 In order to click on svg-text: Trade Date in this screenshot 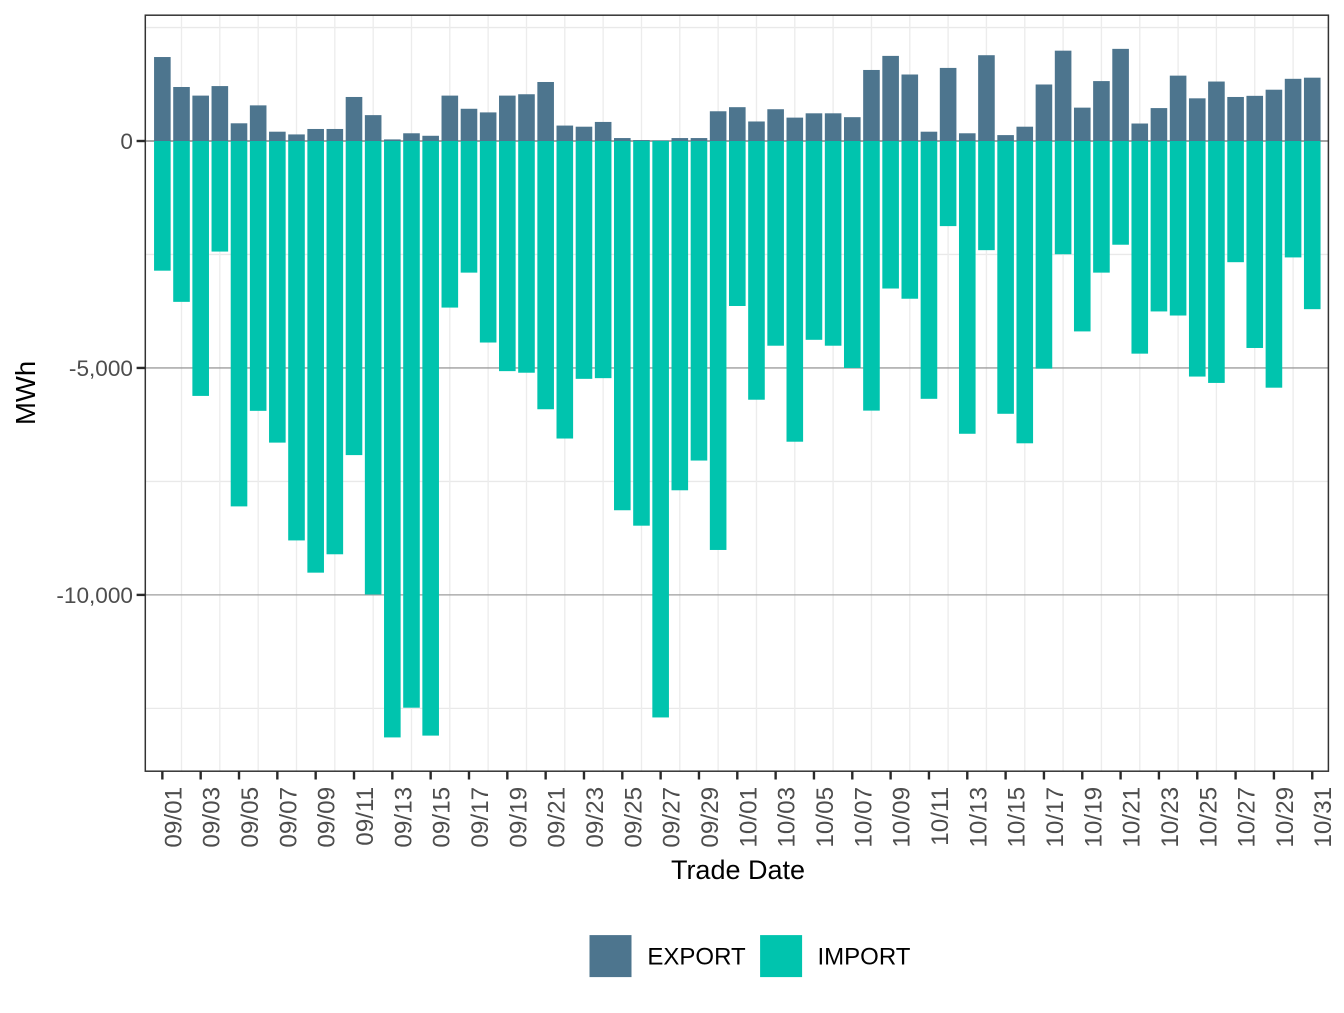, I will do `click(738, 870)`.